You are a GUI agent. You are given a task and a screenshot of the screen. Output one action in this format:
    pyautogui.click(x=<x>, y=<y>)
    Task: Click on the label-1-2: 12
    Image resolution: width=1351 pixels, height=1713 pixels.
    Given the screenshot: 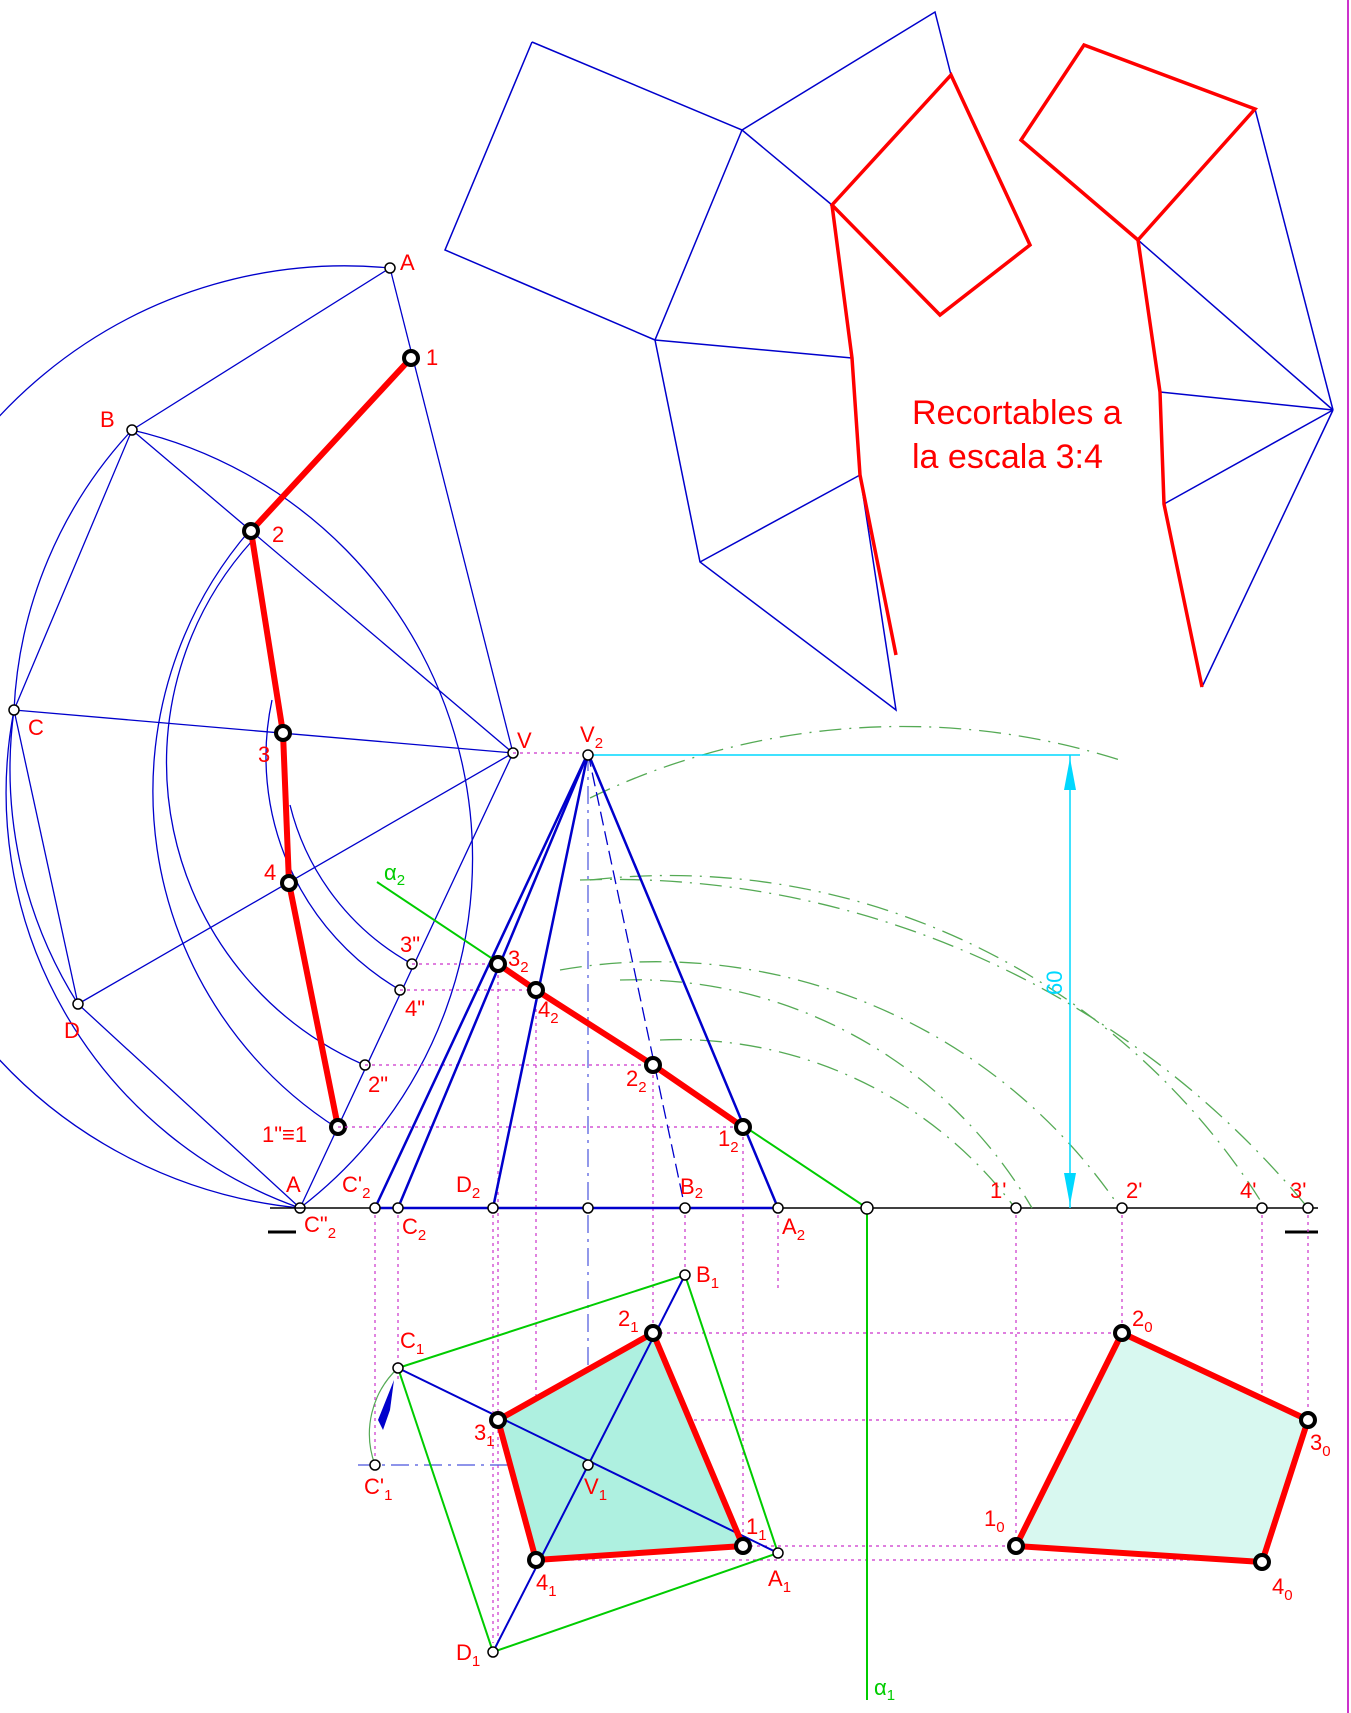 What is the action you would take?
    pyautogui.click(x=728, y=1141)
    